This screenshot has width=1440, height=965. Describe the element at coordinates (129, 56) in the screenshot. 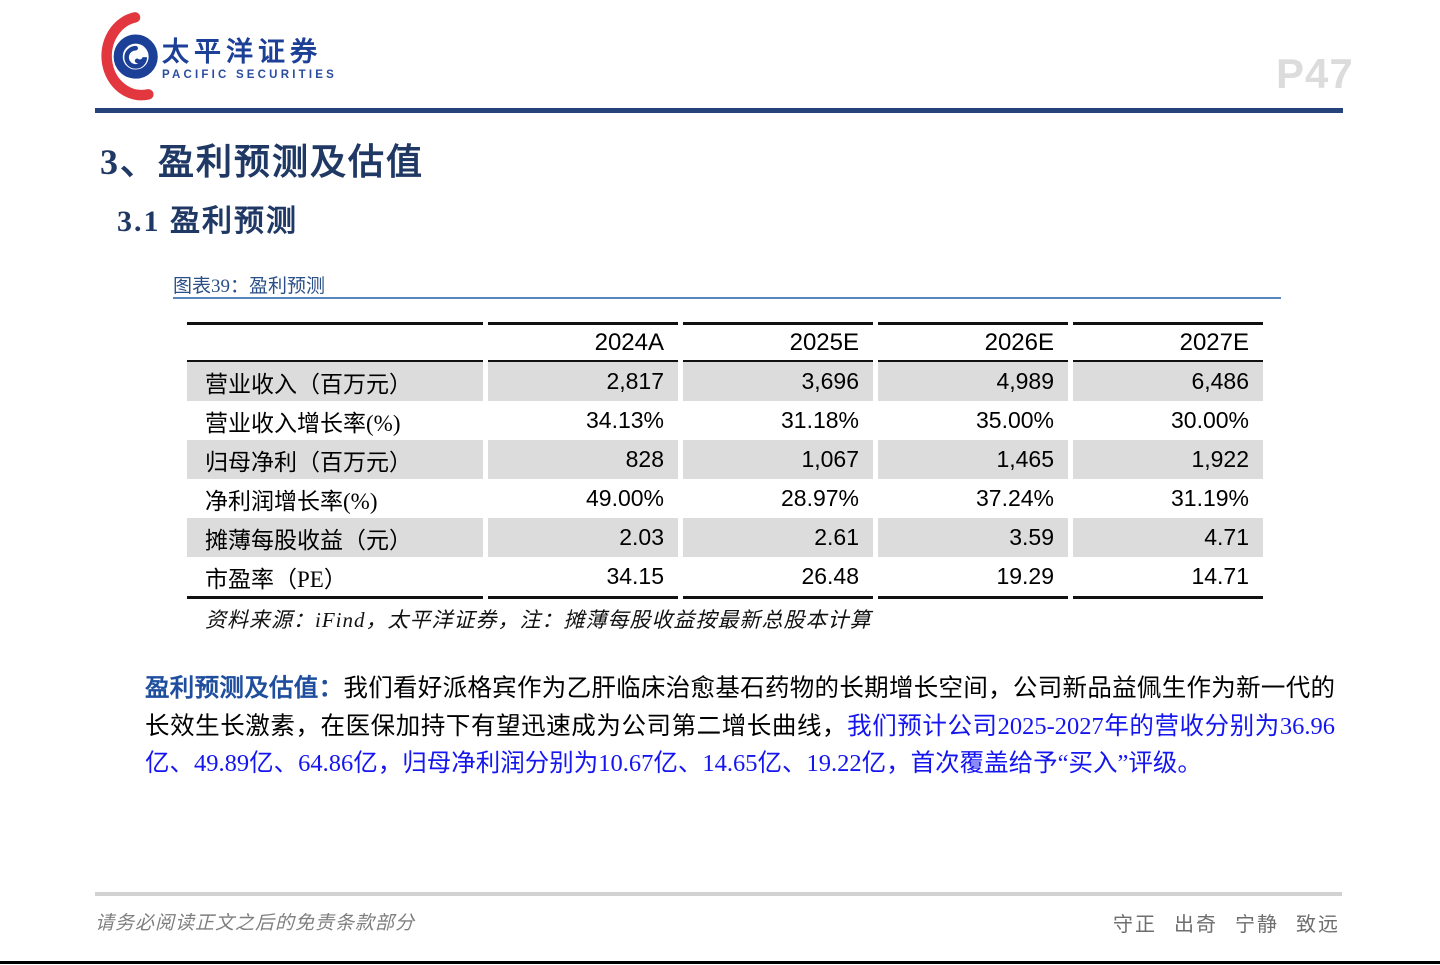

I see `pacific-securities-logo-icon` at that location.